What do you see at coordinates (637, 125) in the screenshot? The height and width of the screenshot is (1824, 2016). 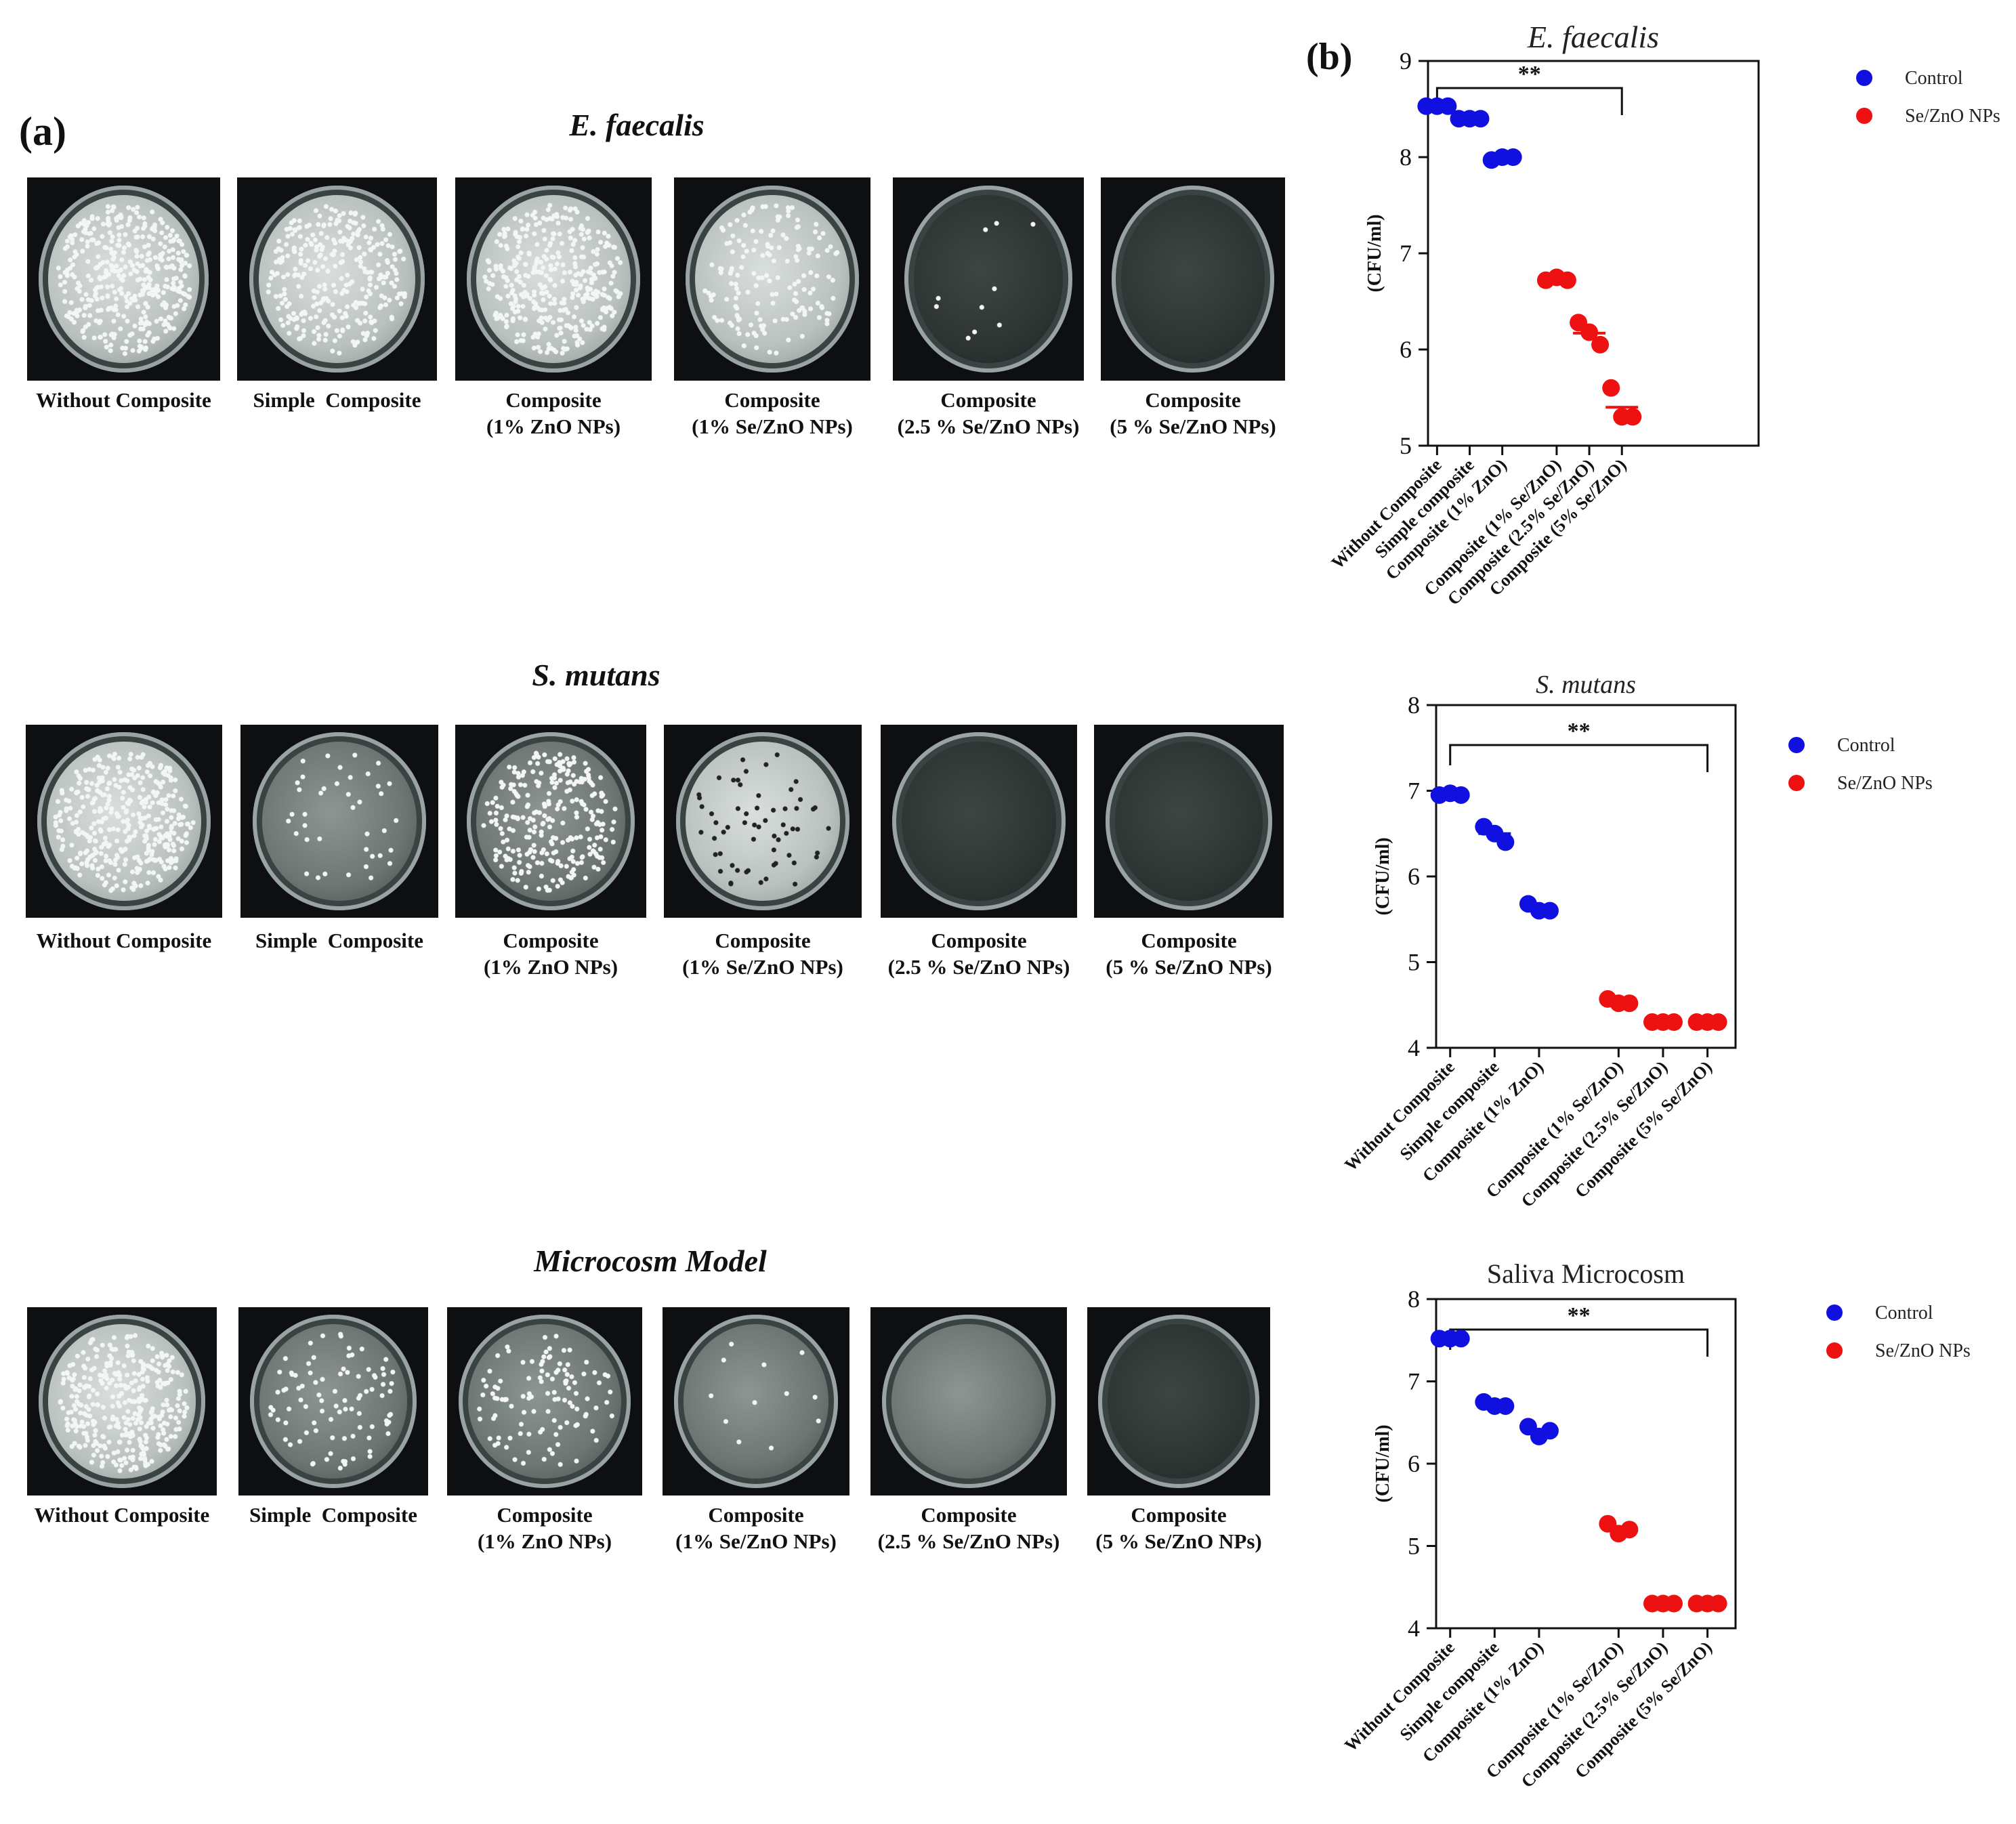 I see `section-title-efaecalis: E. faecalis` at bounding box center [637, 125].